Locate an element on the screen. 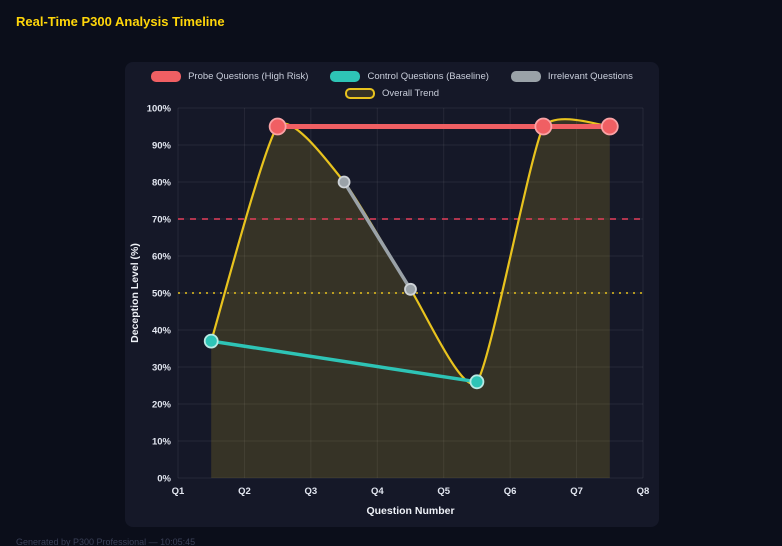 The width and height of the screenshot is (782, 546). svg-text: 40% is located at coordinates (162, 331).